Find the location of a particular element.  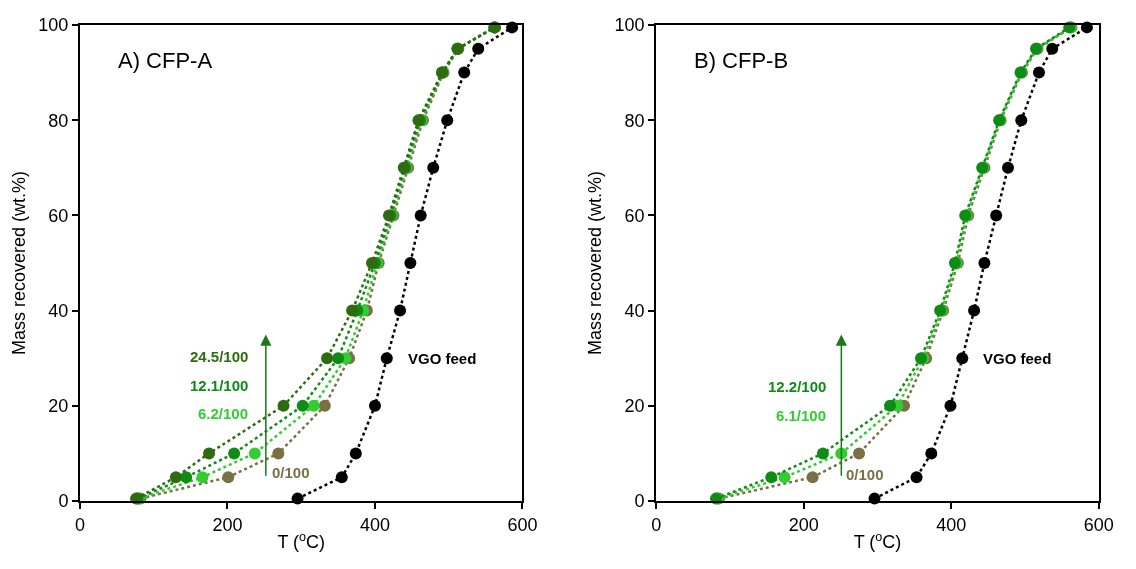

text: 12.1/100 is located at coordinates (219, 385).